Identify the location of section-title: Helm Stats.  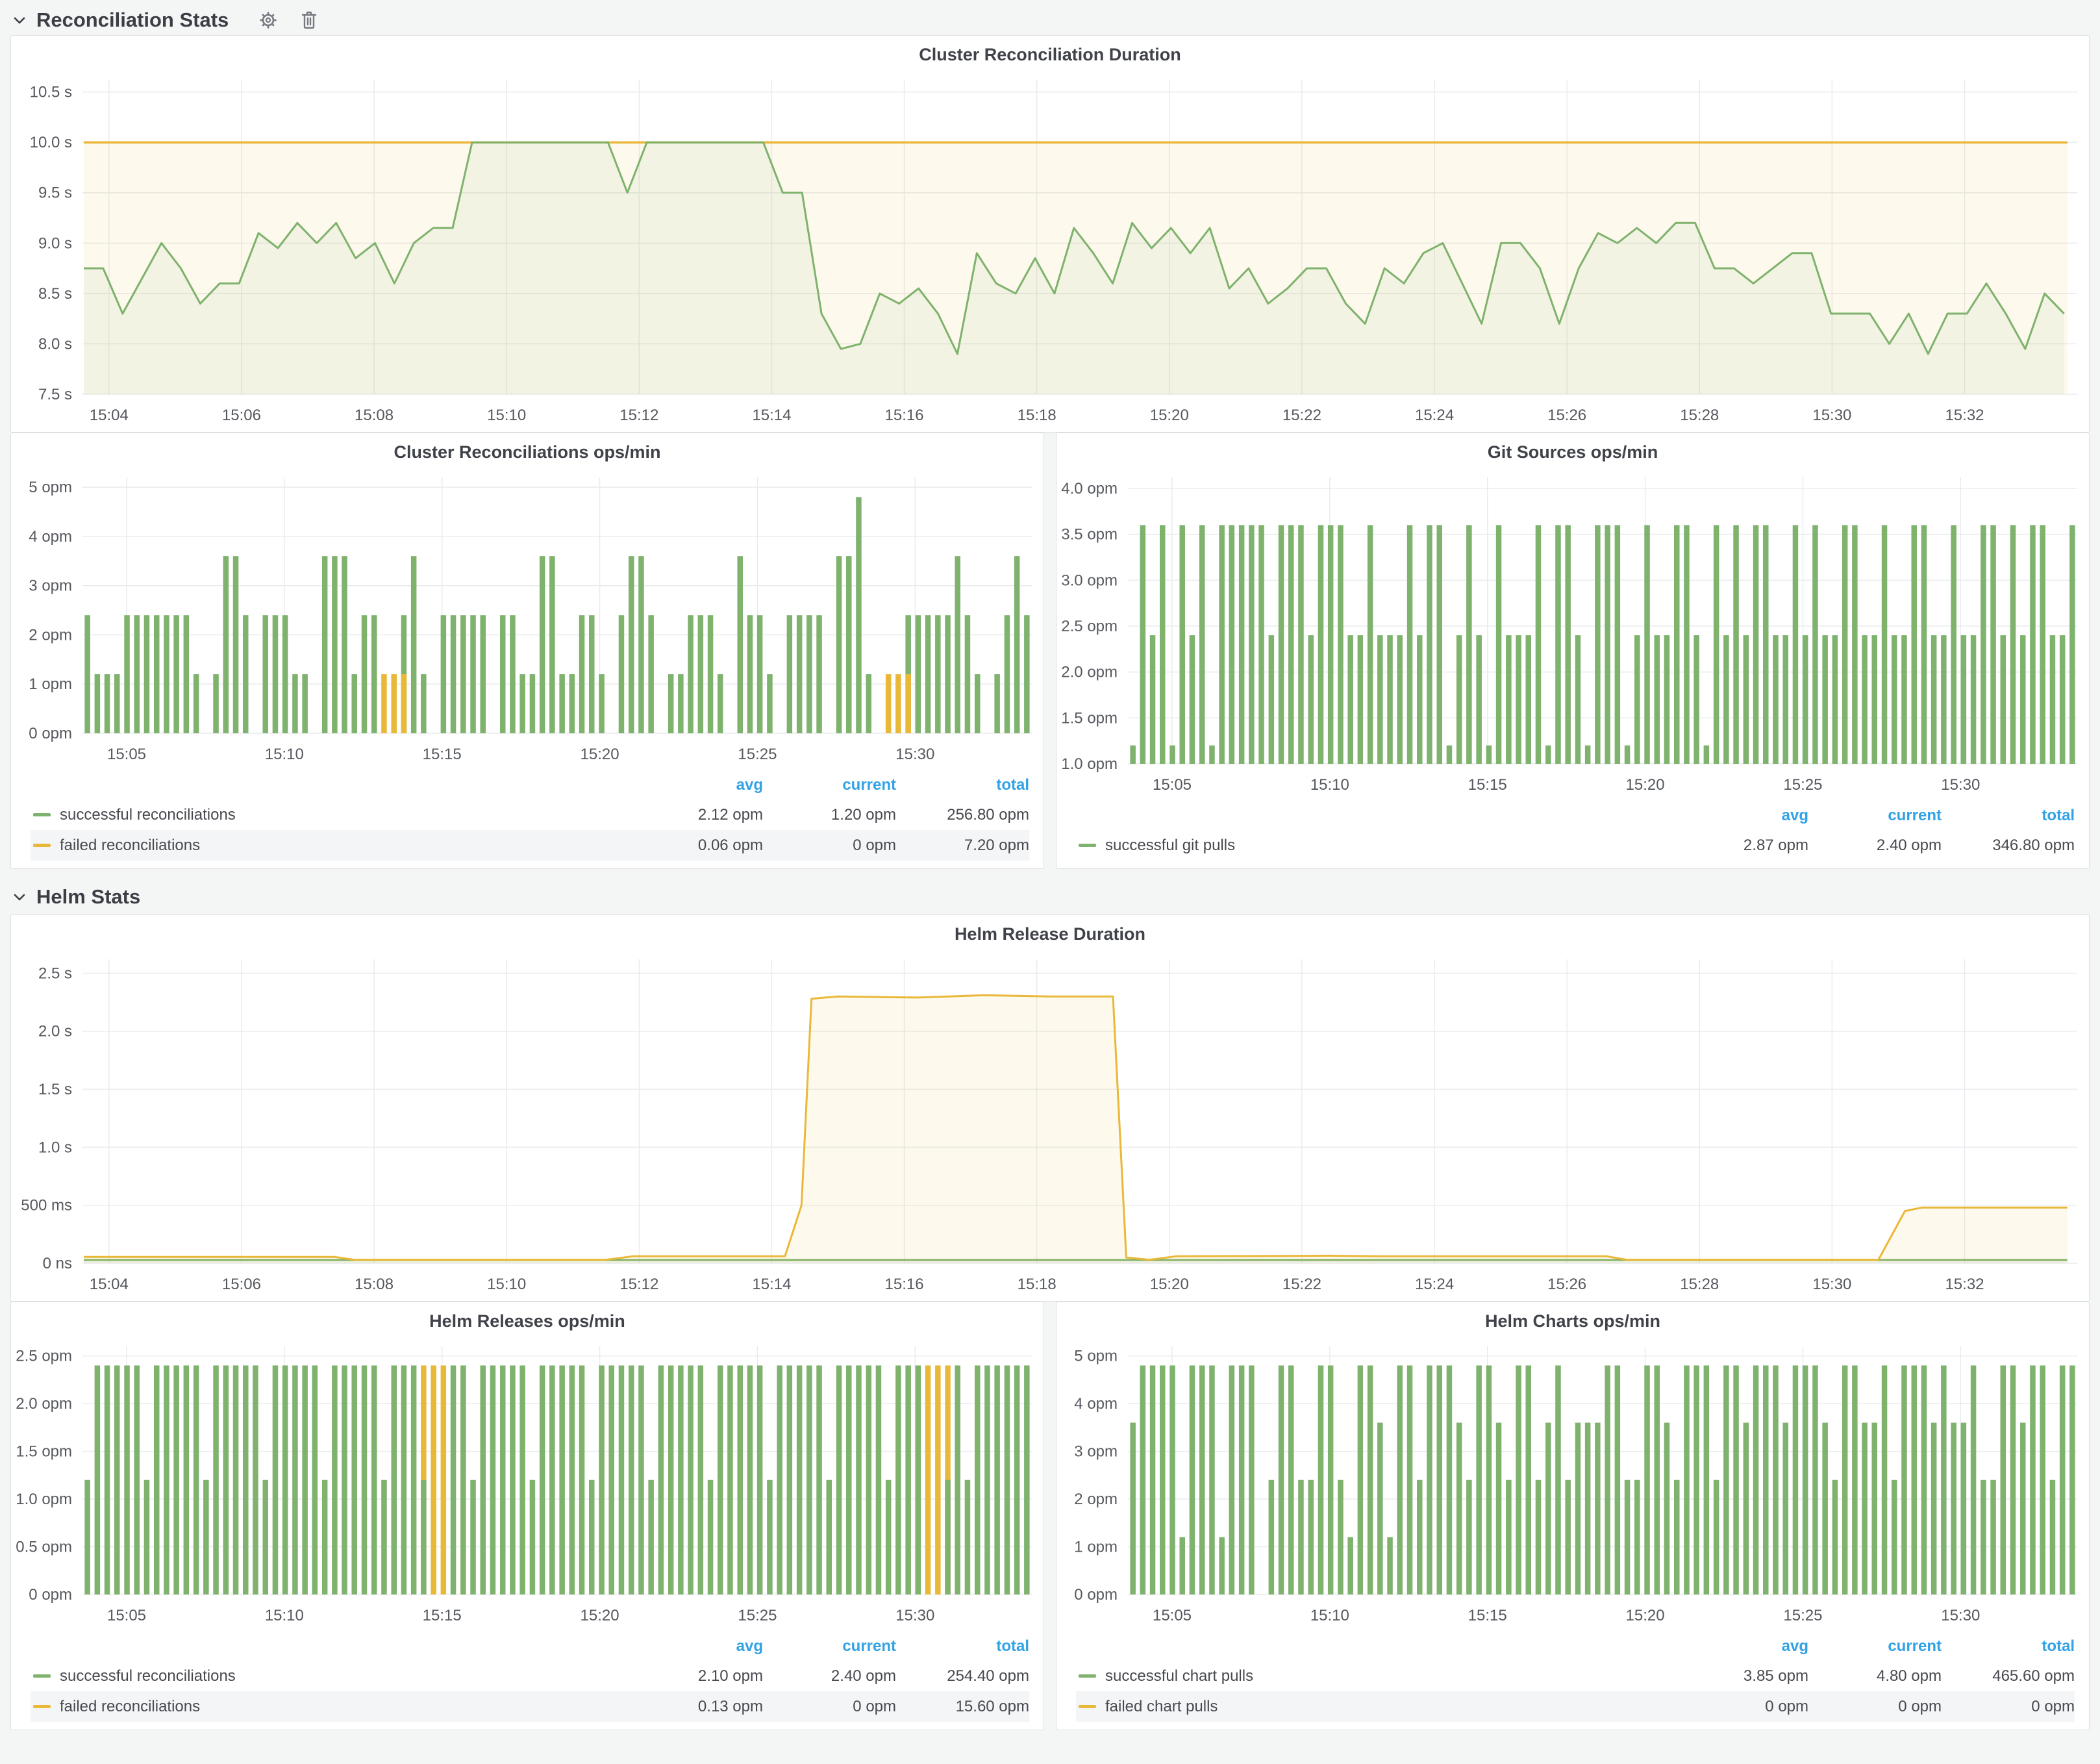
(88, 897).